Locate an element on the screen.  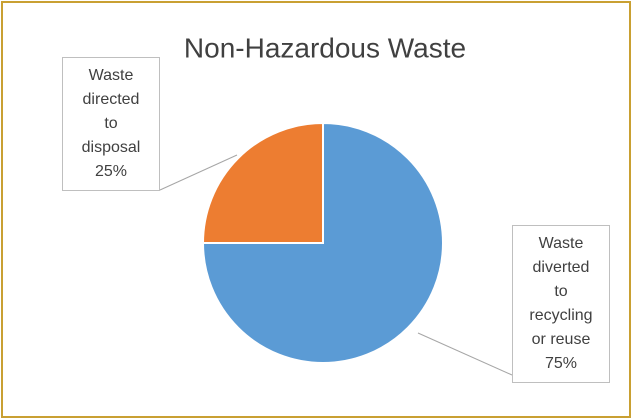
label-category: Waste diverted to recycling or reuse is located at coordinates (561, 291).